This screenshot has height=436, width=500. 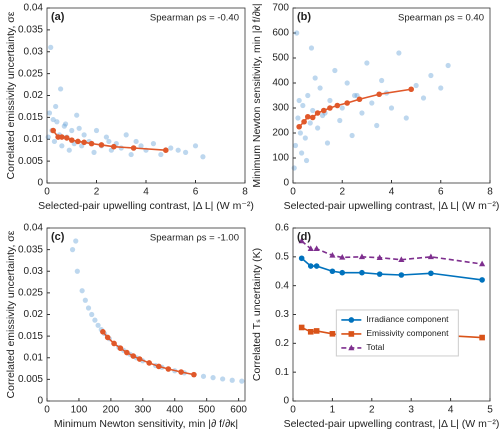 What do you see at coordinates (282, 343) in the screenshot?
I see `y-tick-label: 0.2` at bounding box center [282, 343].